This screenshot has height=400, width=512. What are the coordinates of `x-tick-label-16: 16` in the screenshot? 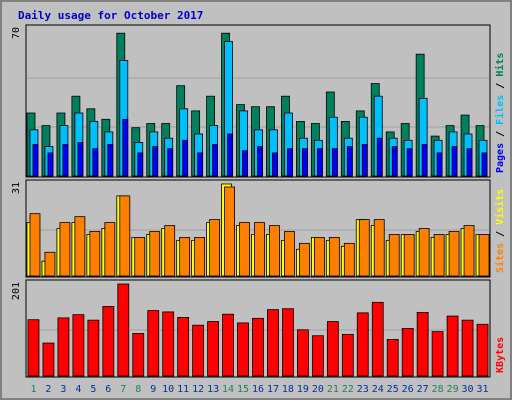 It's located at (258, 389).